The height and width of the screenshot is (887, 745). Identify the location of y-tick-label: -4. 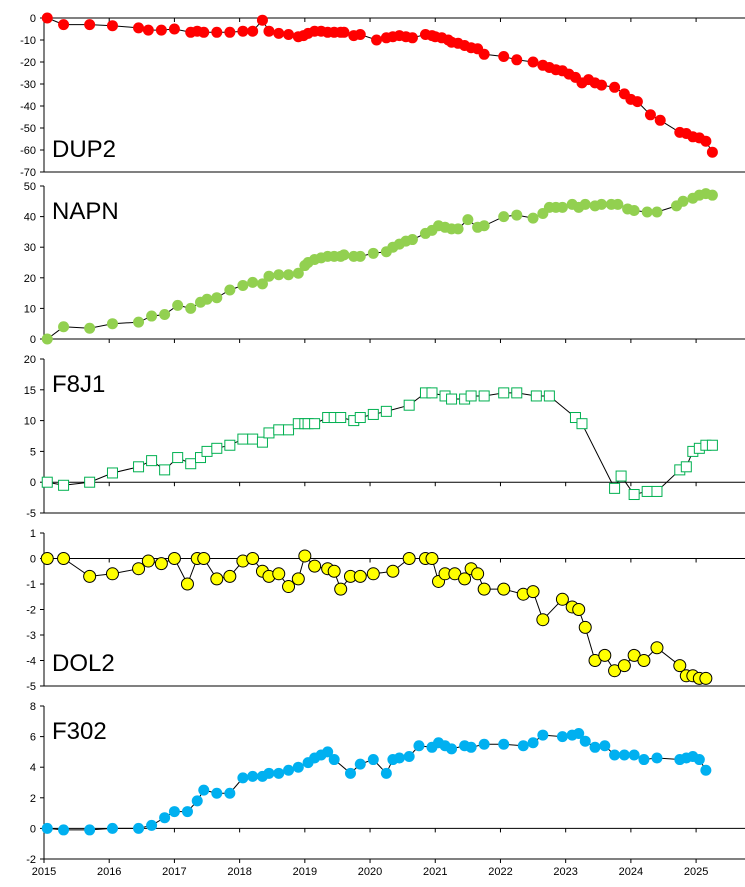
(31, 662).